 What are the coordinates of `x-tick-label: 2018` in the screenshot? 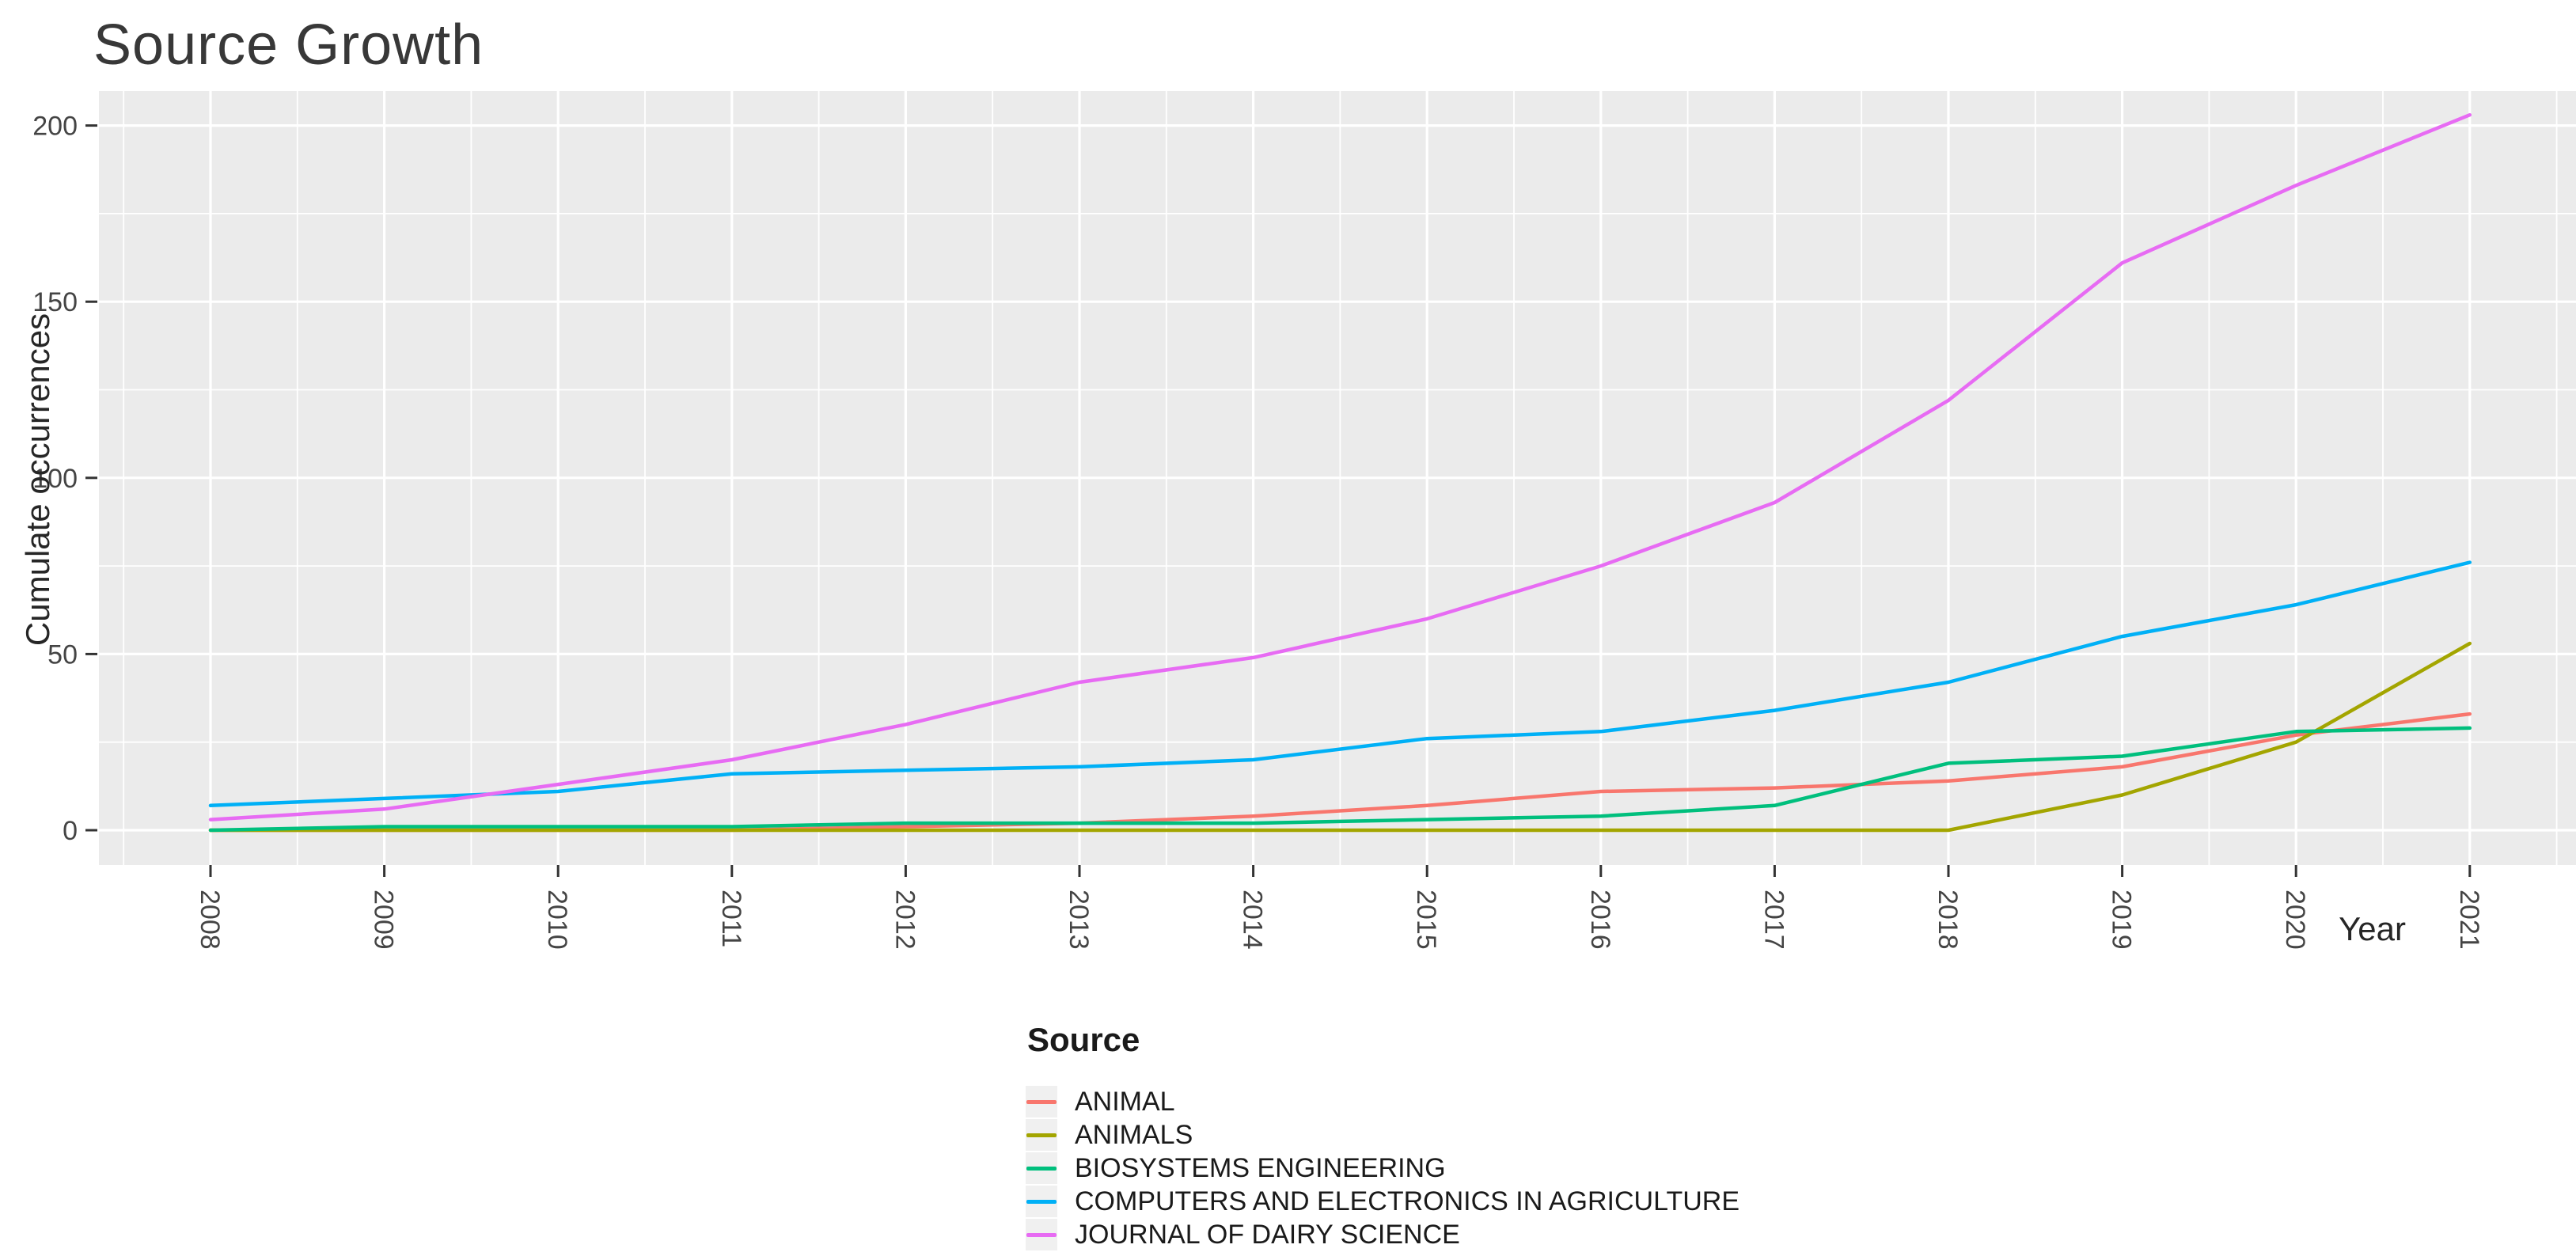 It's located at (1948, 920).